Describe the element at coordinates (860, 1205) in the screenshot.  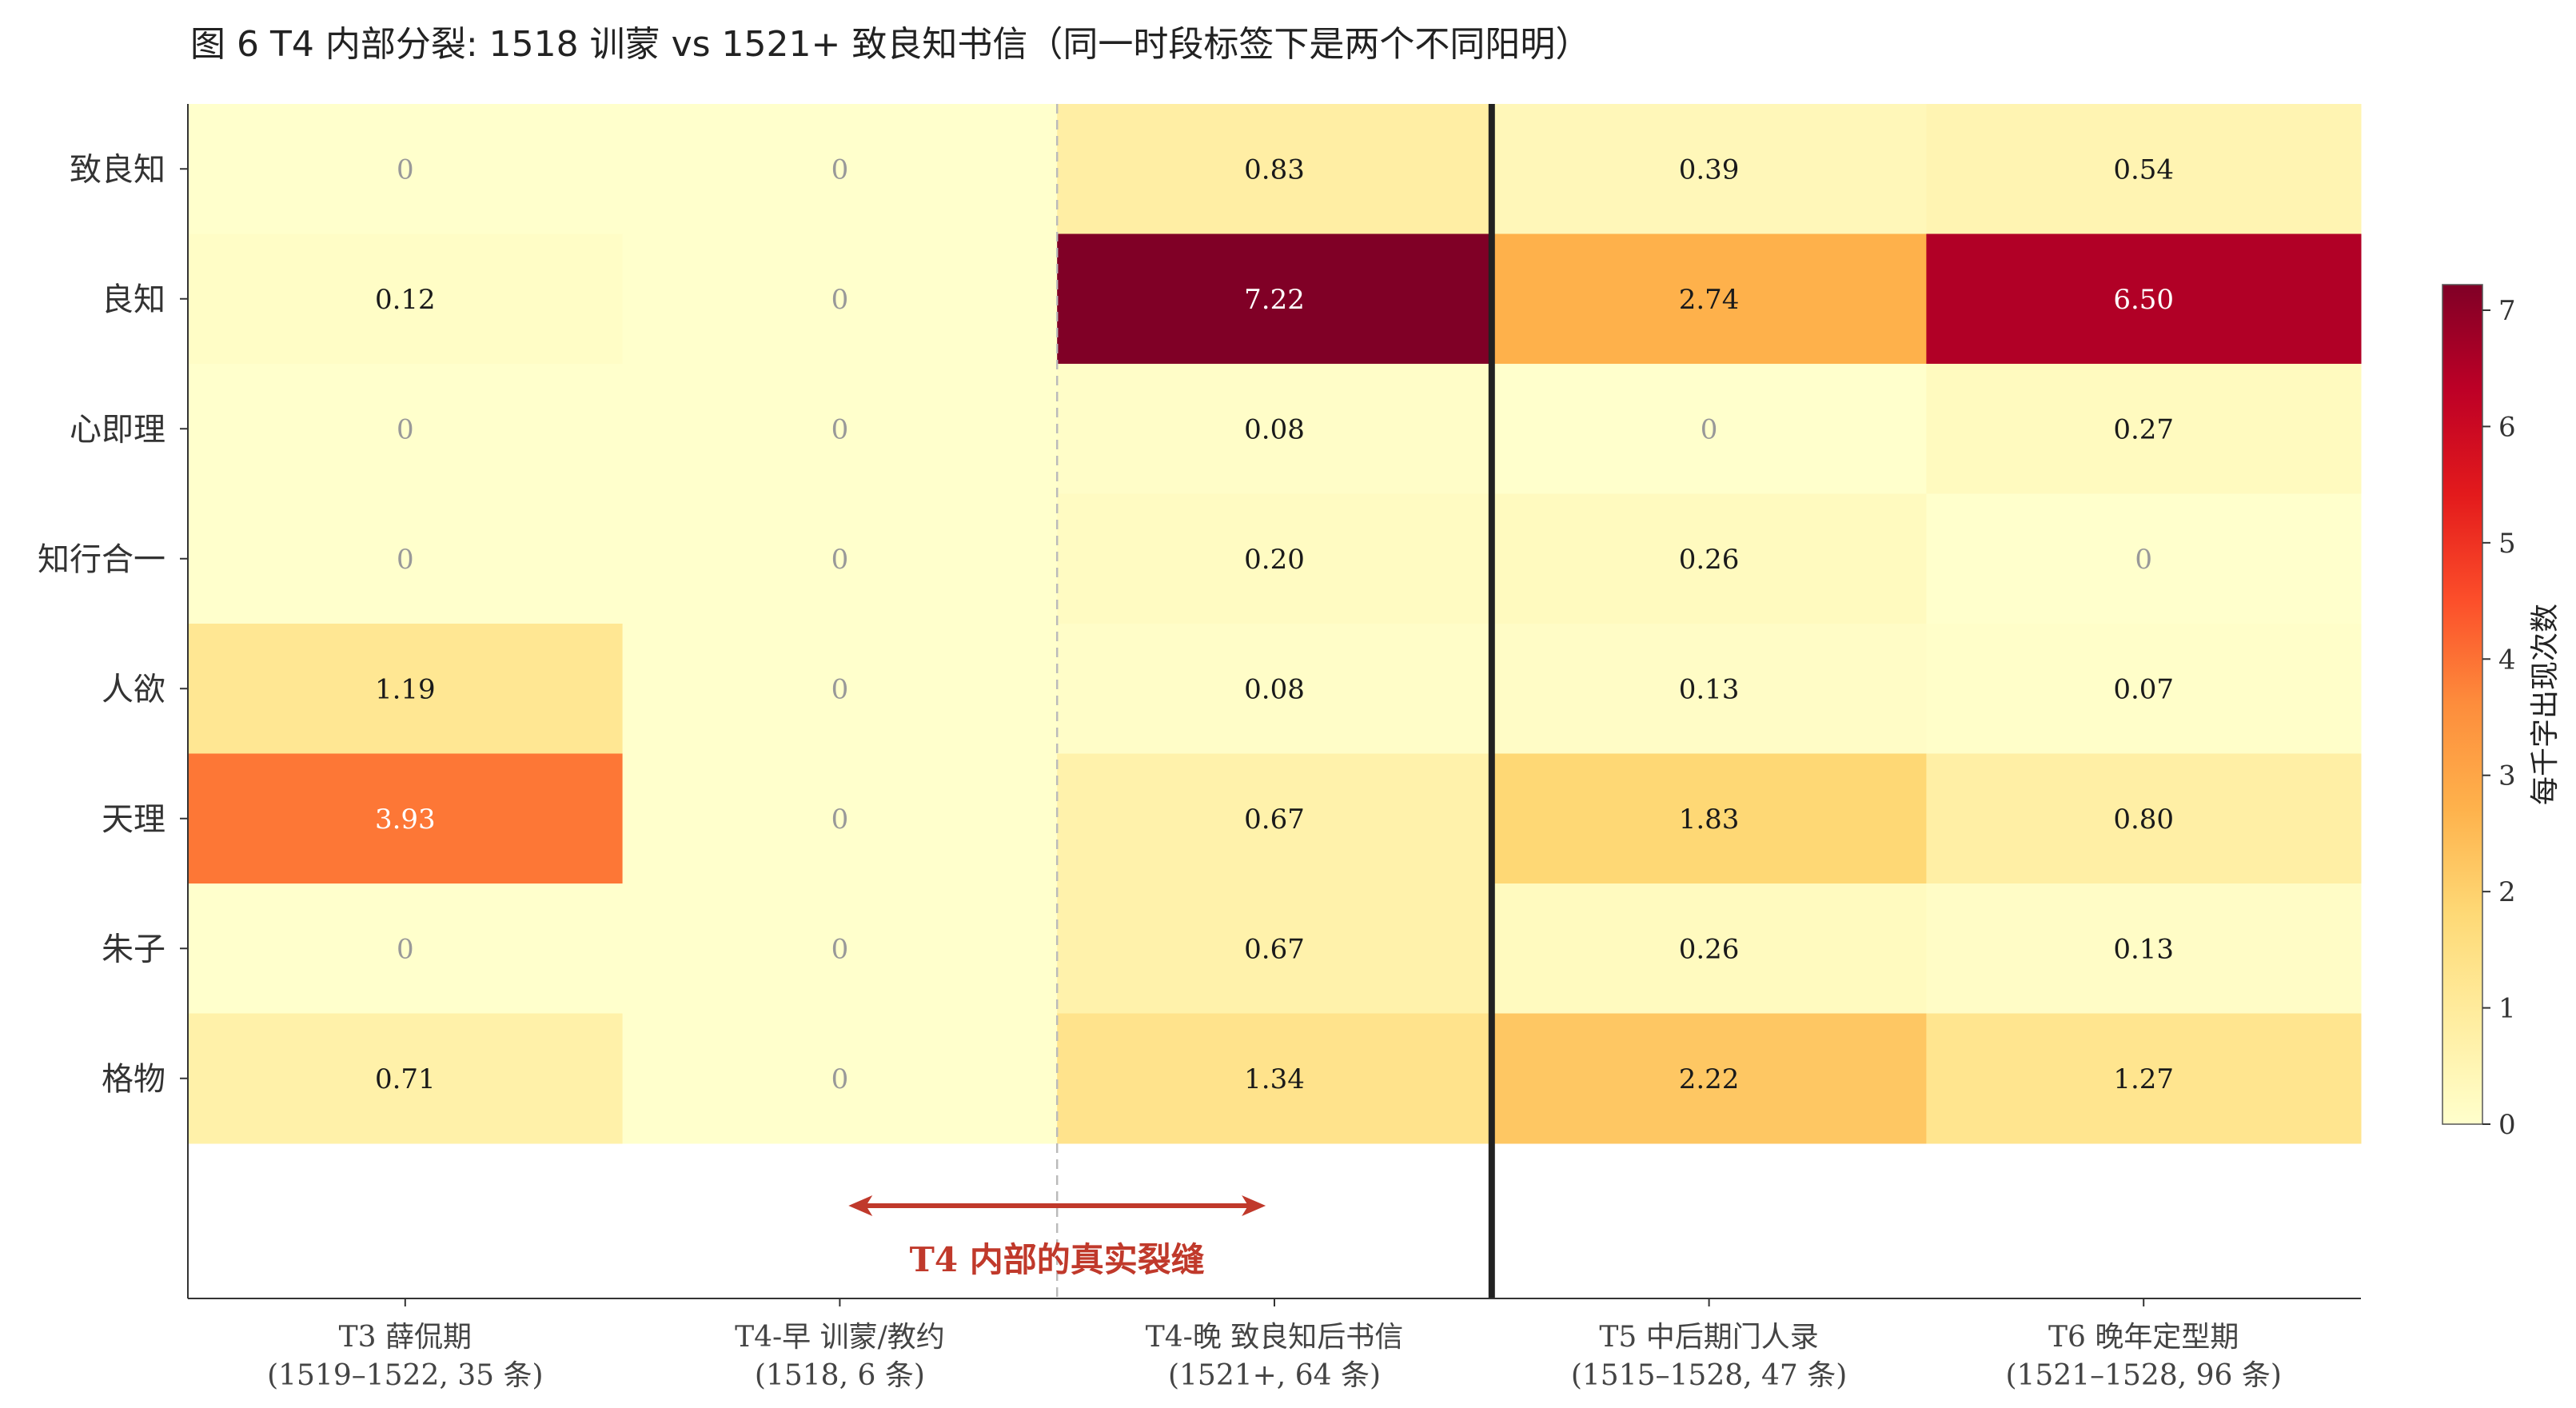
I see `annotation-arrowhead-left` at that location.